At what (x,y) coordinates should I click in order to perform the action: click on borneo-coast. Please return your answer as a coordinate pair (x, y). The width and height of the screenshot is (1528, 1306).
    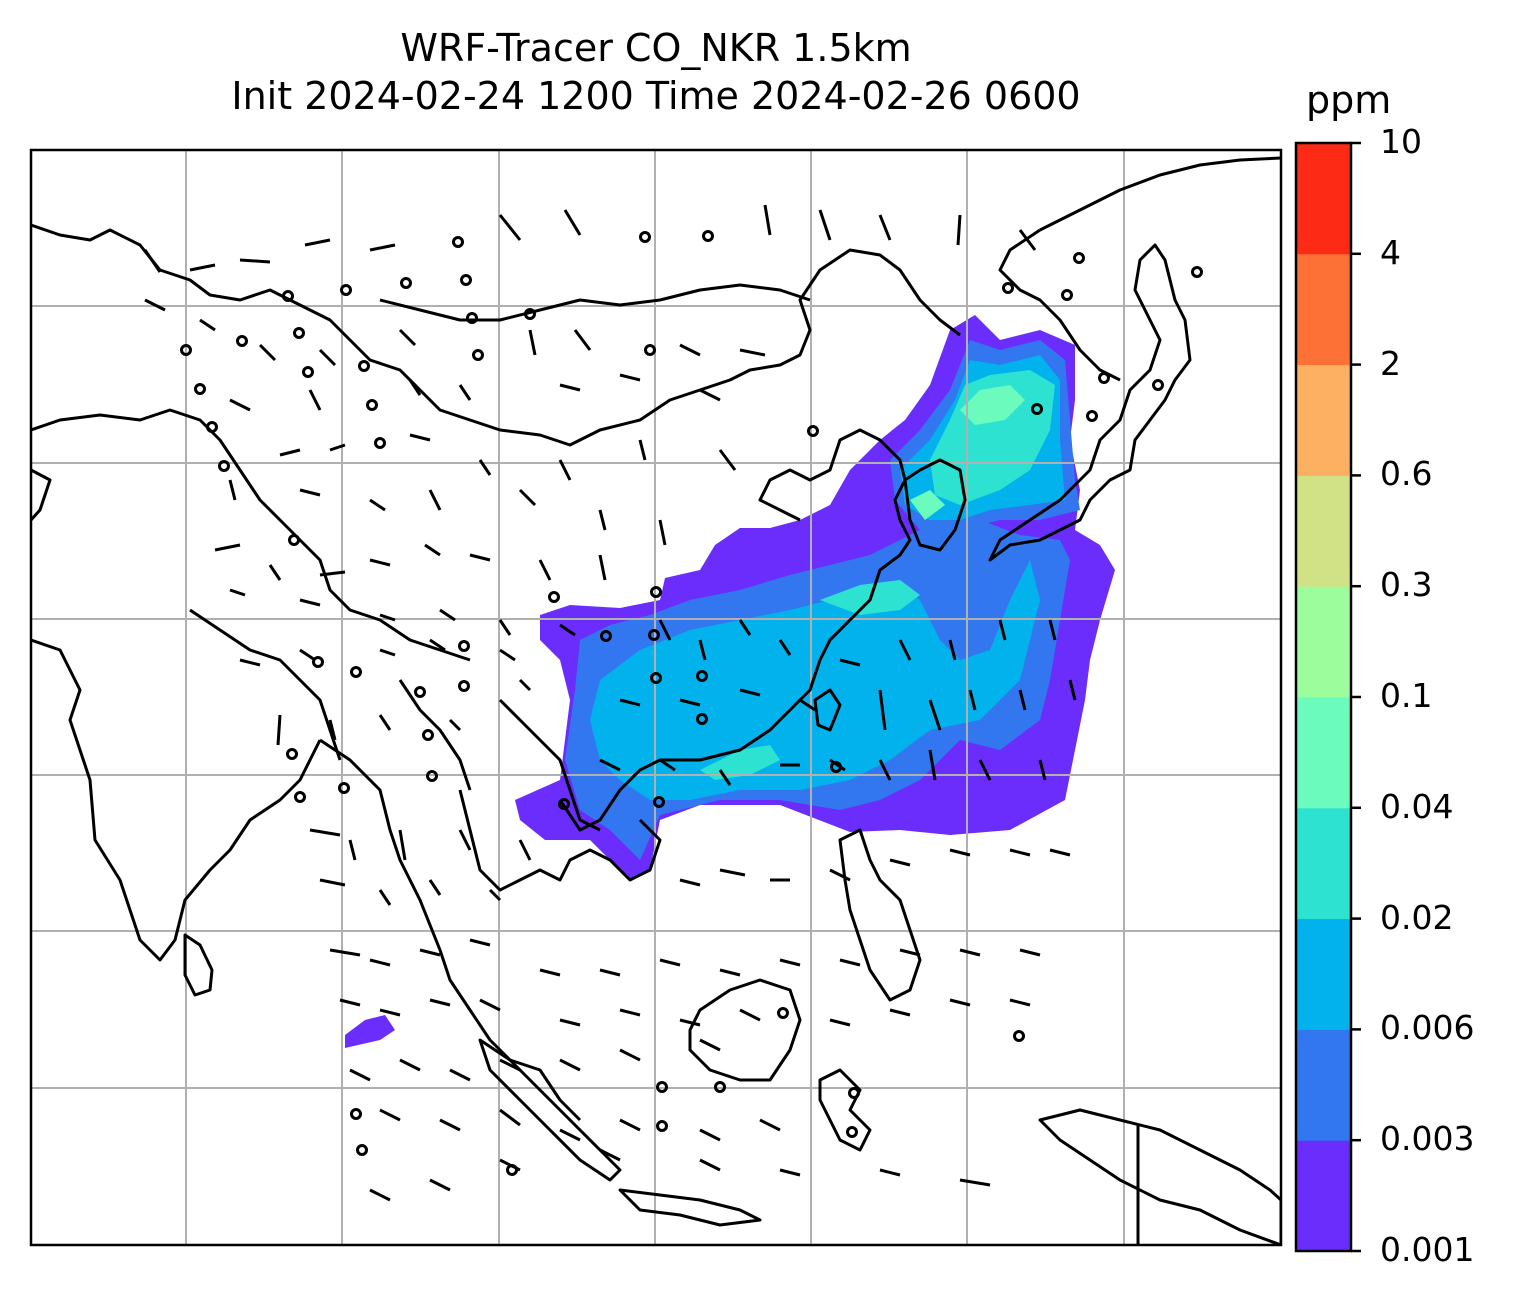
    Looking at the image, I should click on (745, 1030).